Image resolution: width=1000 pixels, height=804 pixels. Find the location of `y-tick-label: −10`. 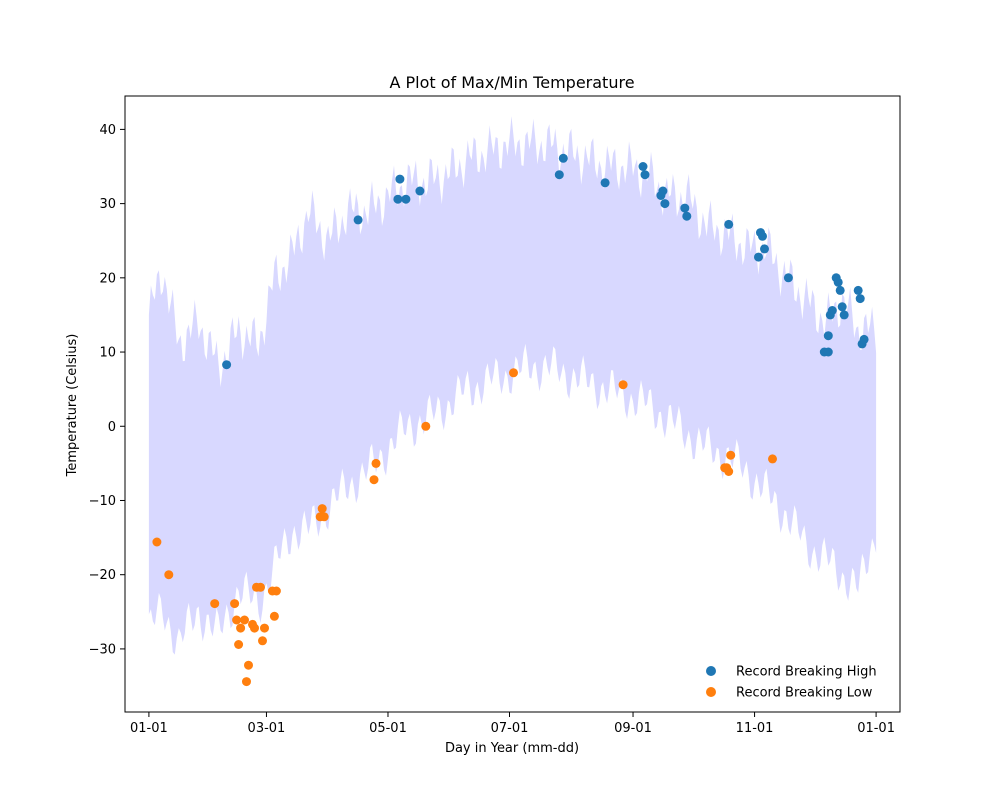

y-tick-label: −10 is located at coordinates (102, 501).